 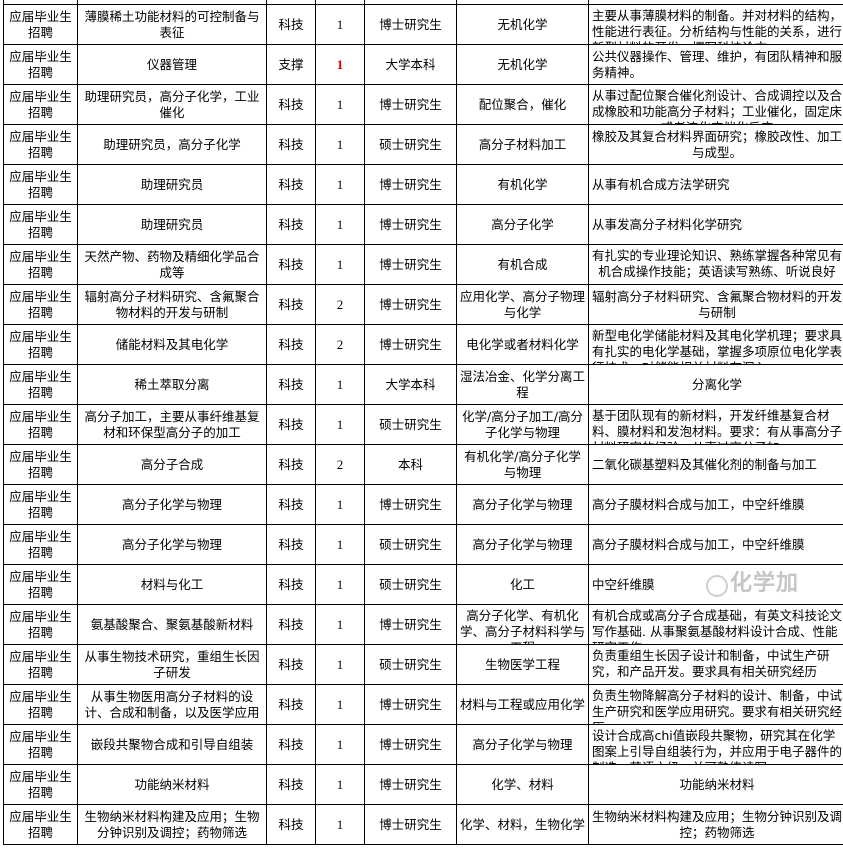 What do you see at coordinates (715, 64) in the screenshot?
I see `requirement-cell: 公共仪器操作、管理、维护，有团队精神和服务精神。` at bounding box center [715, 64].